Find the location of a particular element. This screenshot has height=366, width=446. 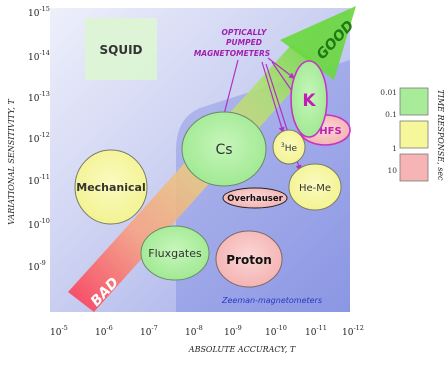

bubble-cs-label: Cs is located at coordinates (223, 150).